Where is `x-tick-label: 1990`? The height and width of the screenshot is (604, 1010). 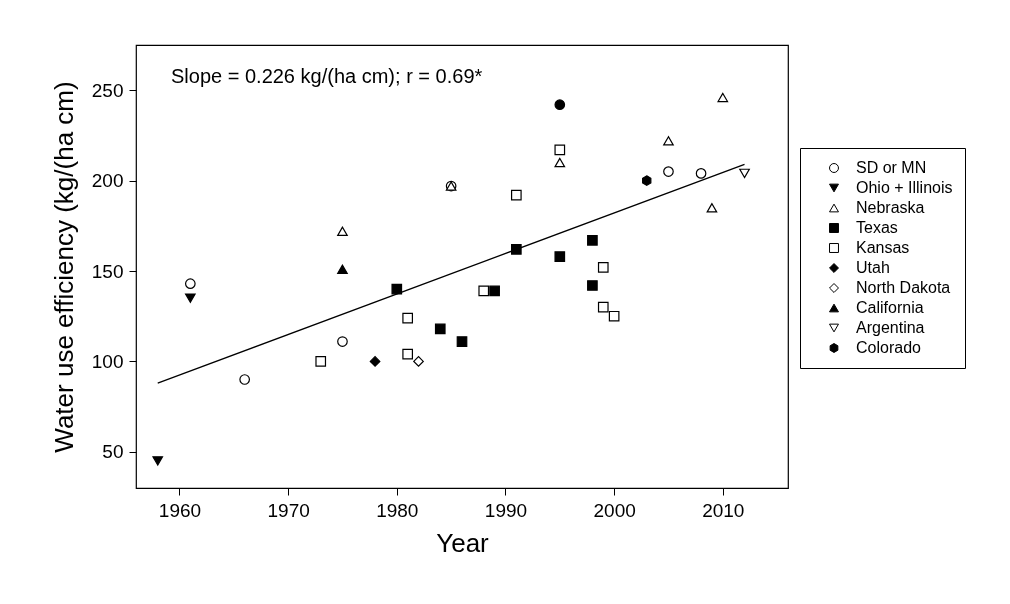 x-tick-label: 1990 is located at coordinates (506, 510).